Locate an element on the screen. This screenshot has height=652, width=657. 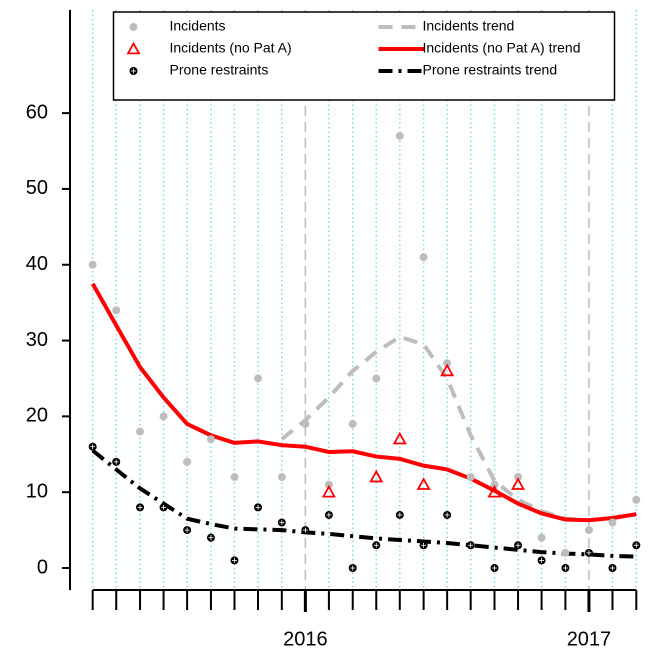
legend-label: Incidents (no Pat A) trend is located at coordinates (502, 48).